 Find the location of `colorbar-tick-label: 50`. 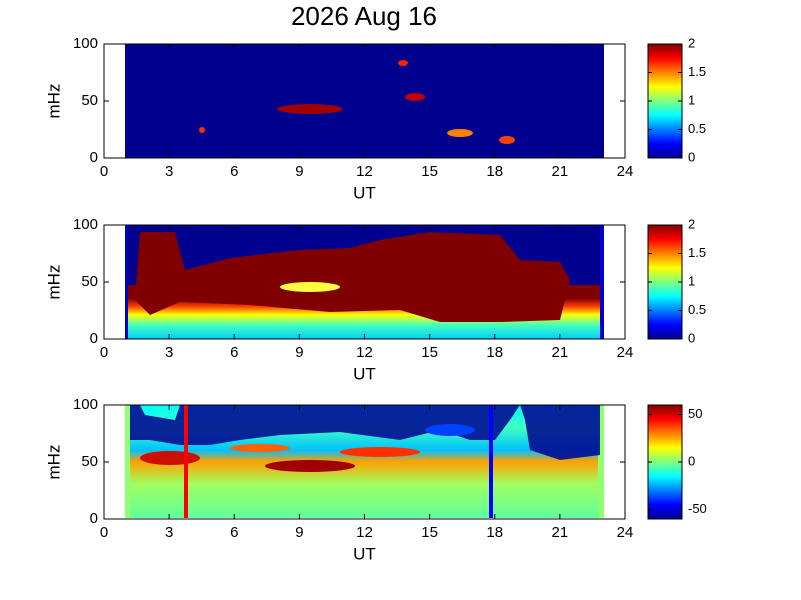

colorbar-tick-label: 50 is located at coordinates (695, 413).